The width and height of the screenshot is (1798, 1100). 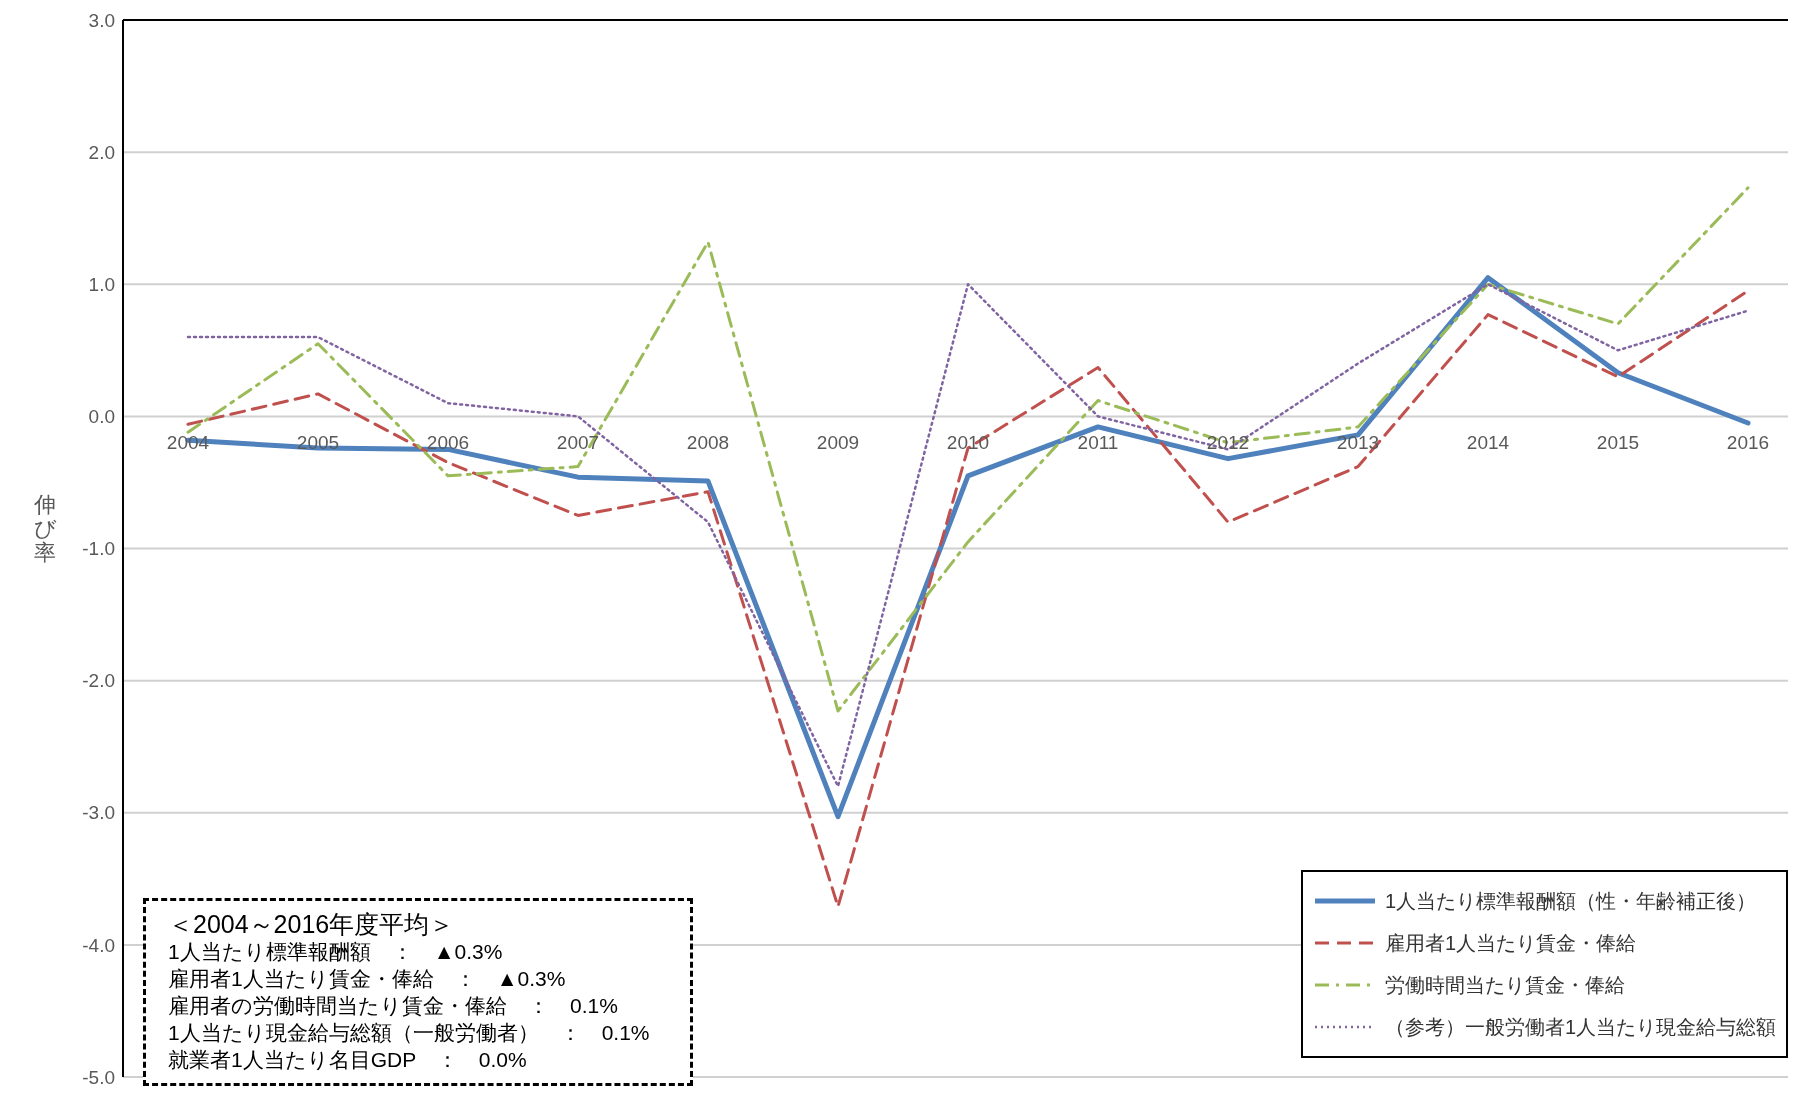 What do you see at coordinates (1510, 943) in the screenshot?
I see `legend-label: 雇用者1人当たり賃金・俸給` at bounding box center [1510, 943].